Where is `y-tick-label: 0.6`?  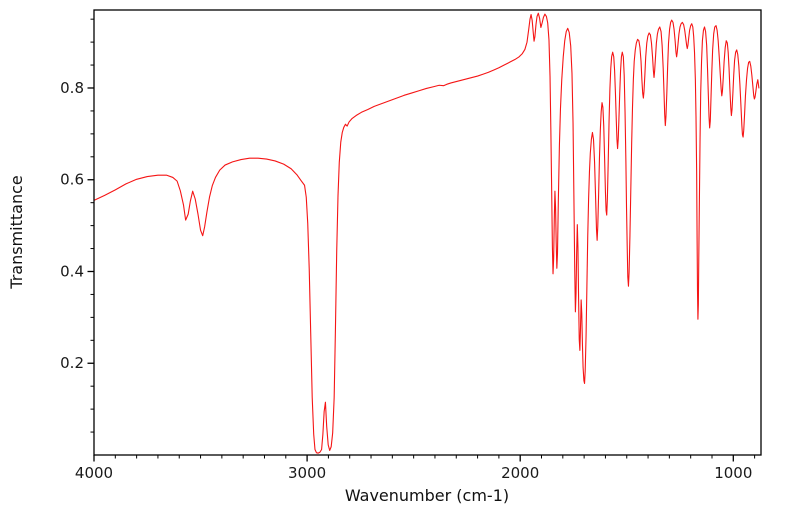 y-tick-label: 0.6 is located at coordinates (72, 180).